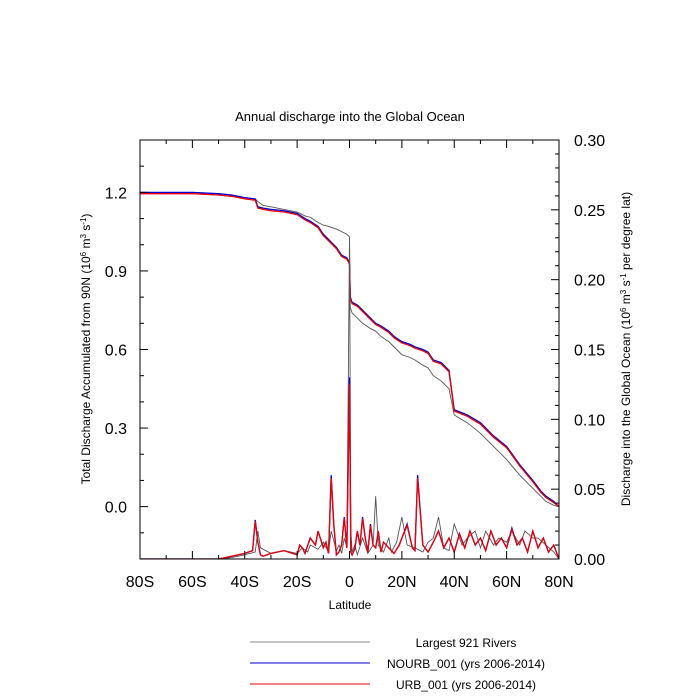  What do you see at coordinates (140, 582) in the screenshot?
I see `x-tick-label: 80S` at bounding box center [140, 582].